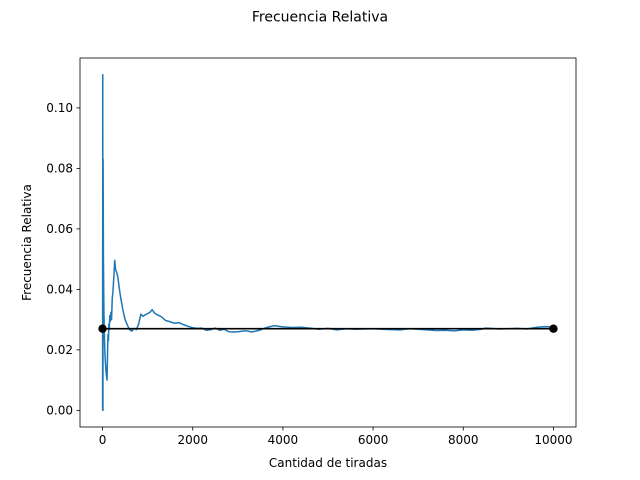 This screenshot has height=480, width=640. Describe the element at coordinates (192, 440) in the screenshot. I see `x-tick-label: 2000` at that location.